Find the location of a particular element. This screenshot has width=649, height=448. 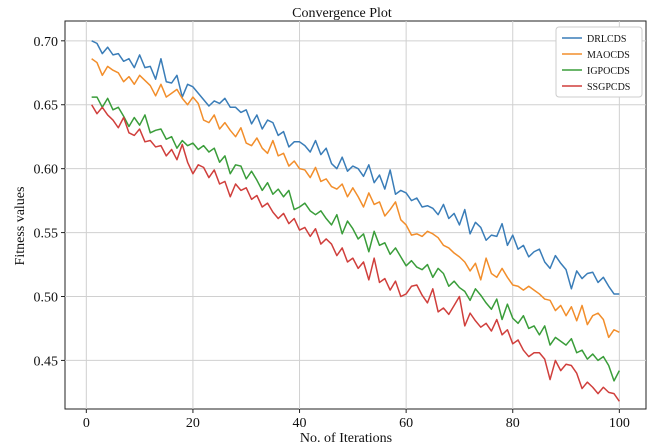

x-tick-label: 100 is located at coordinates (619, 423).